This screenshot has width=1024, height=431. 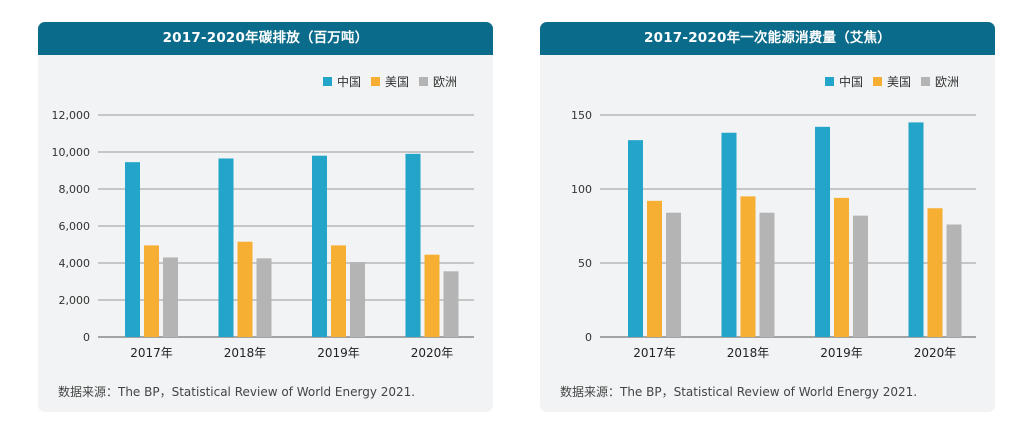 I want to click on y-tick-label: 12,000, so click(x=71, y=115).